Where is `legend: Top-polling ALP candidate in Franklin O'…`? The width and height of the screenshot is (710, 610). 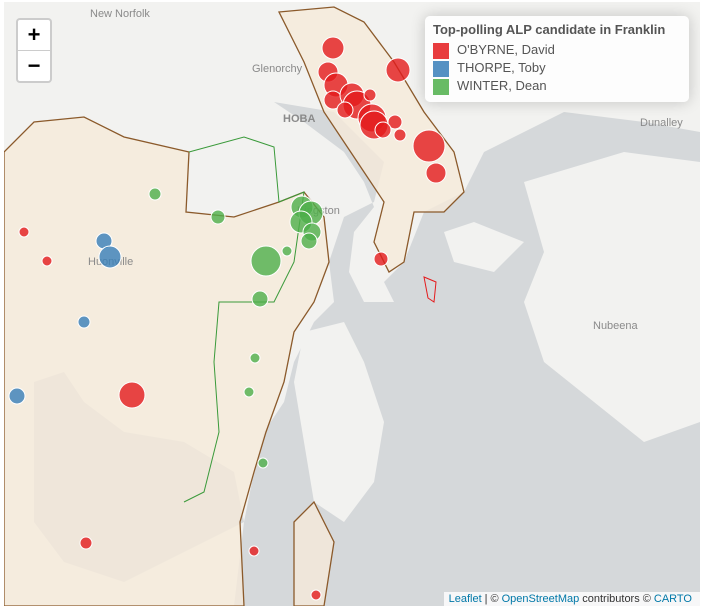
legend: Top-polling ALP candidate in Franklin O'… is located at coordinates (557, 59).